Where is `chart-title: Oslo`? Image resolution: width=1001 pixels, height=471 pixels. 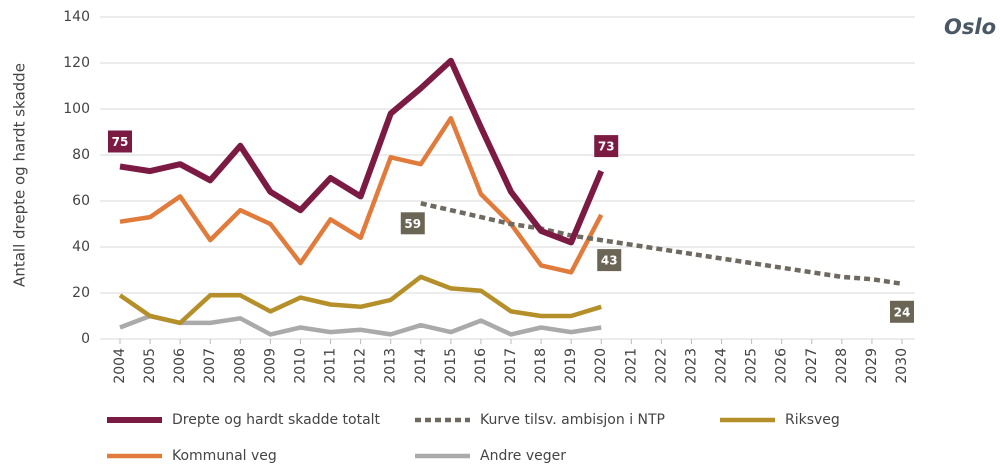 chart-title: Oslo is located at coordinates (970, 27).